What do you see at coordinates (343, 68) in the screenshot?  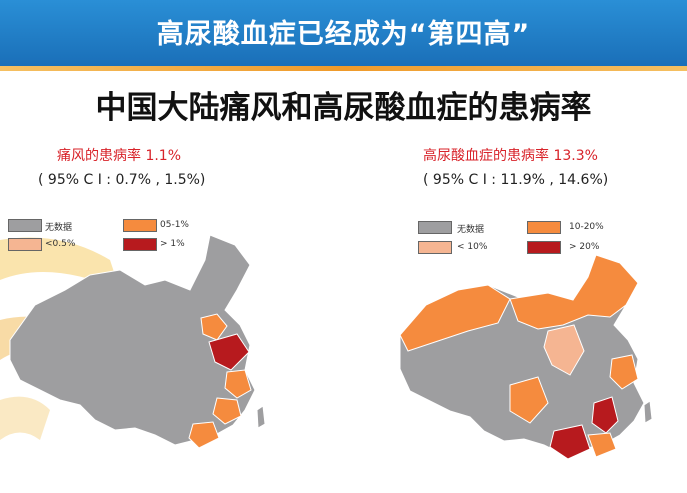 I see `accent-bar` at bounding box center [343, 68].